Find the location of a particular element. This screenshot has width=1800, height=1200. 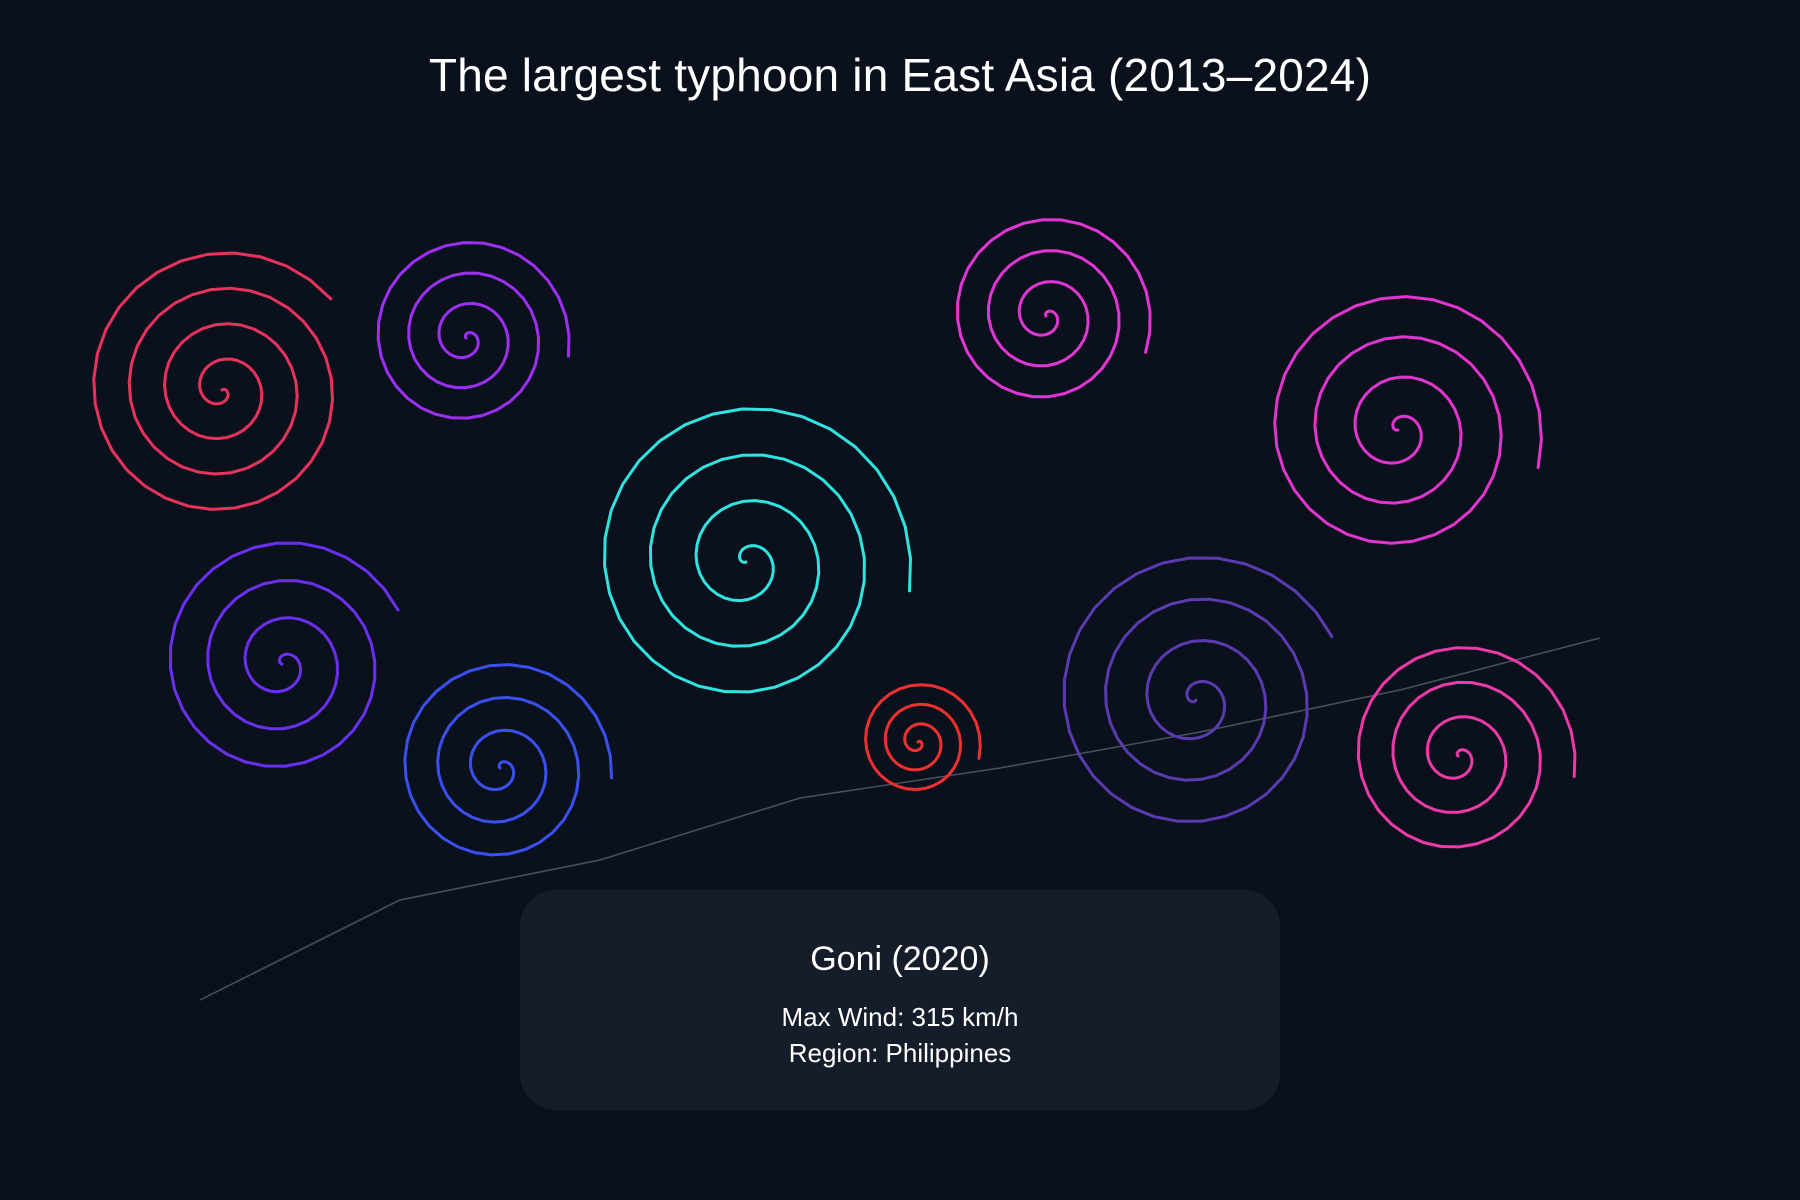

tooltip-region: Region: Philippines is located at coordinates (900, 1053).